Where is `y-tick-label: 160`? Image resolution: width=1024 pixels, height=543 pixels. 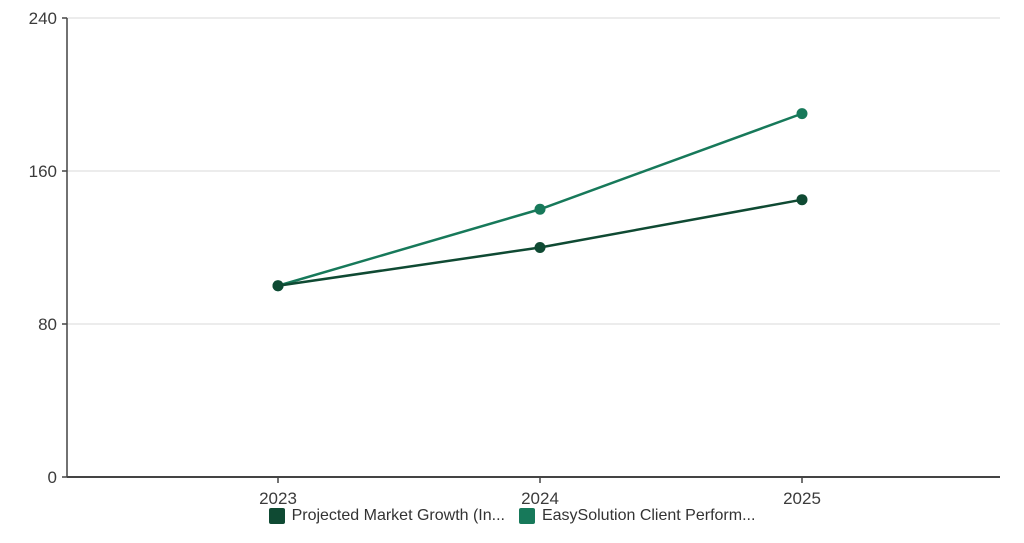 y-tick-label: 160 is located at coordinates (43, 171).